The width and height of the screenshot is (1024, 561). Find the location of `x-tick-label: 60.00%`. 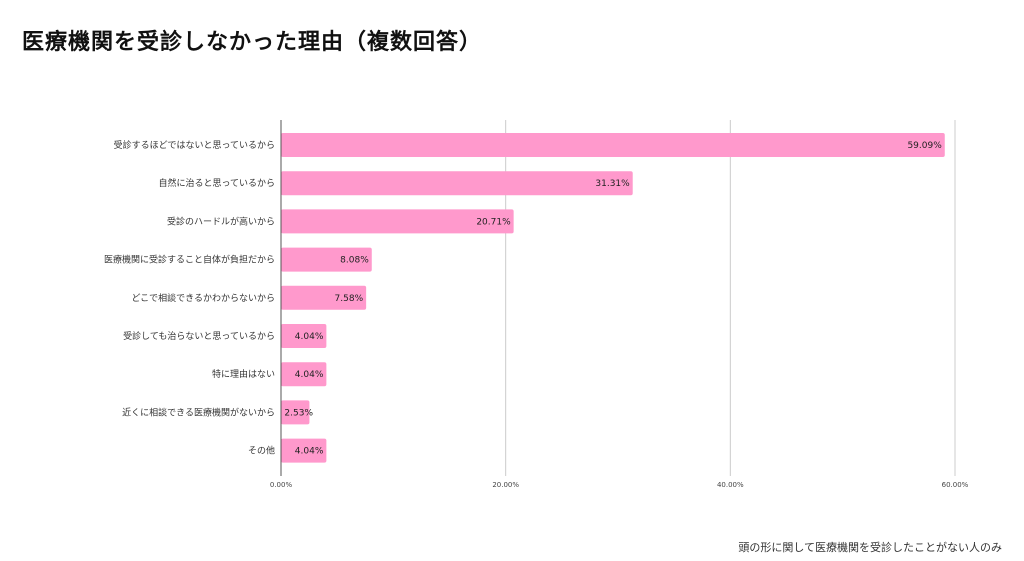

x-tick-label: 60.00% is located at coordinates (955, 485).